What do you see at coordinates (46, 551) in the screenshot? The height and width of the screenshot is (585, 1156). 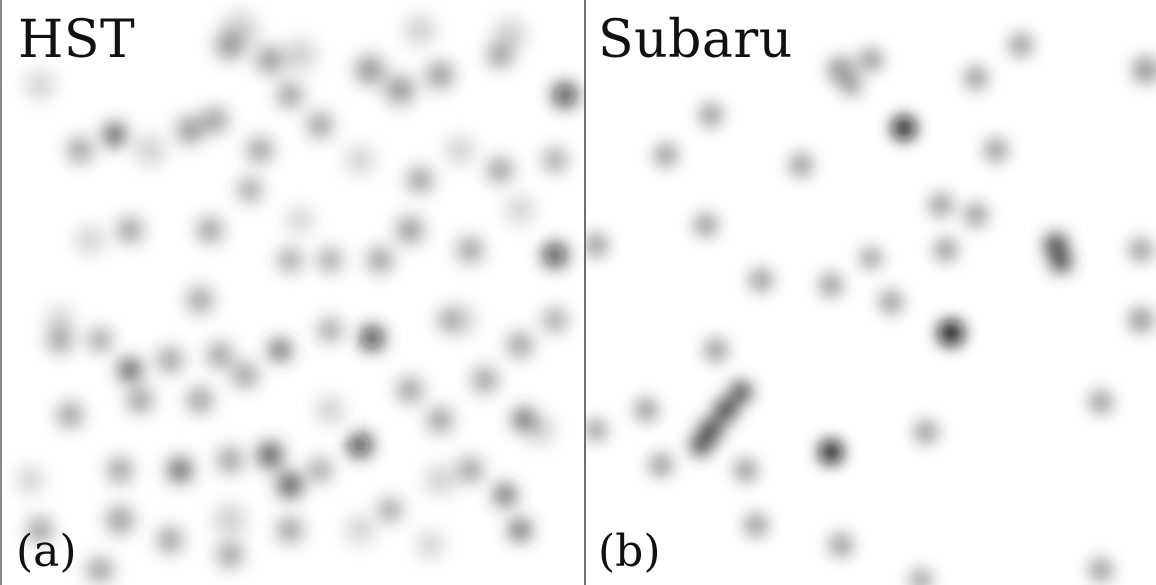 I see `panel-a-label: (a)` at bounding box center [46, 551].